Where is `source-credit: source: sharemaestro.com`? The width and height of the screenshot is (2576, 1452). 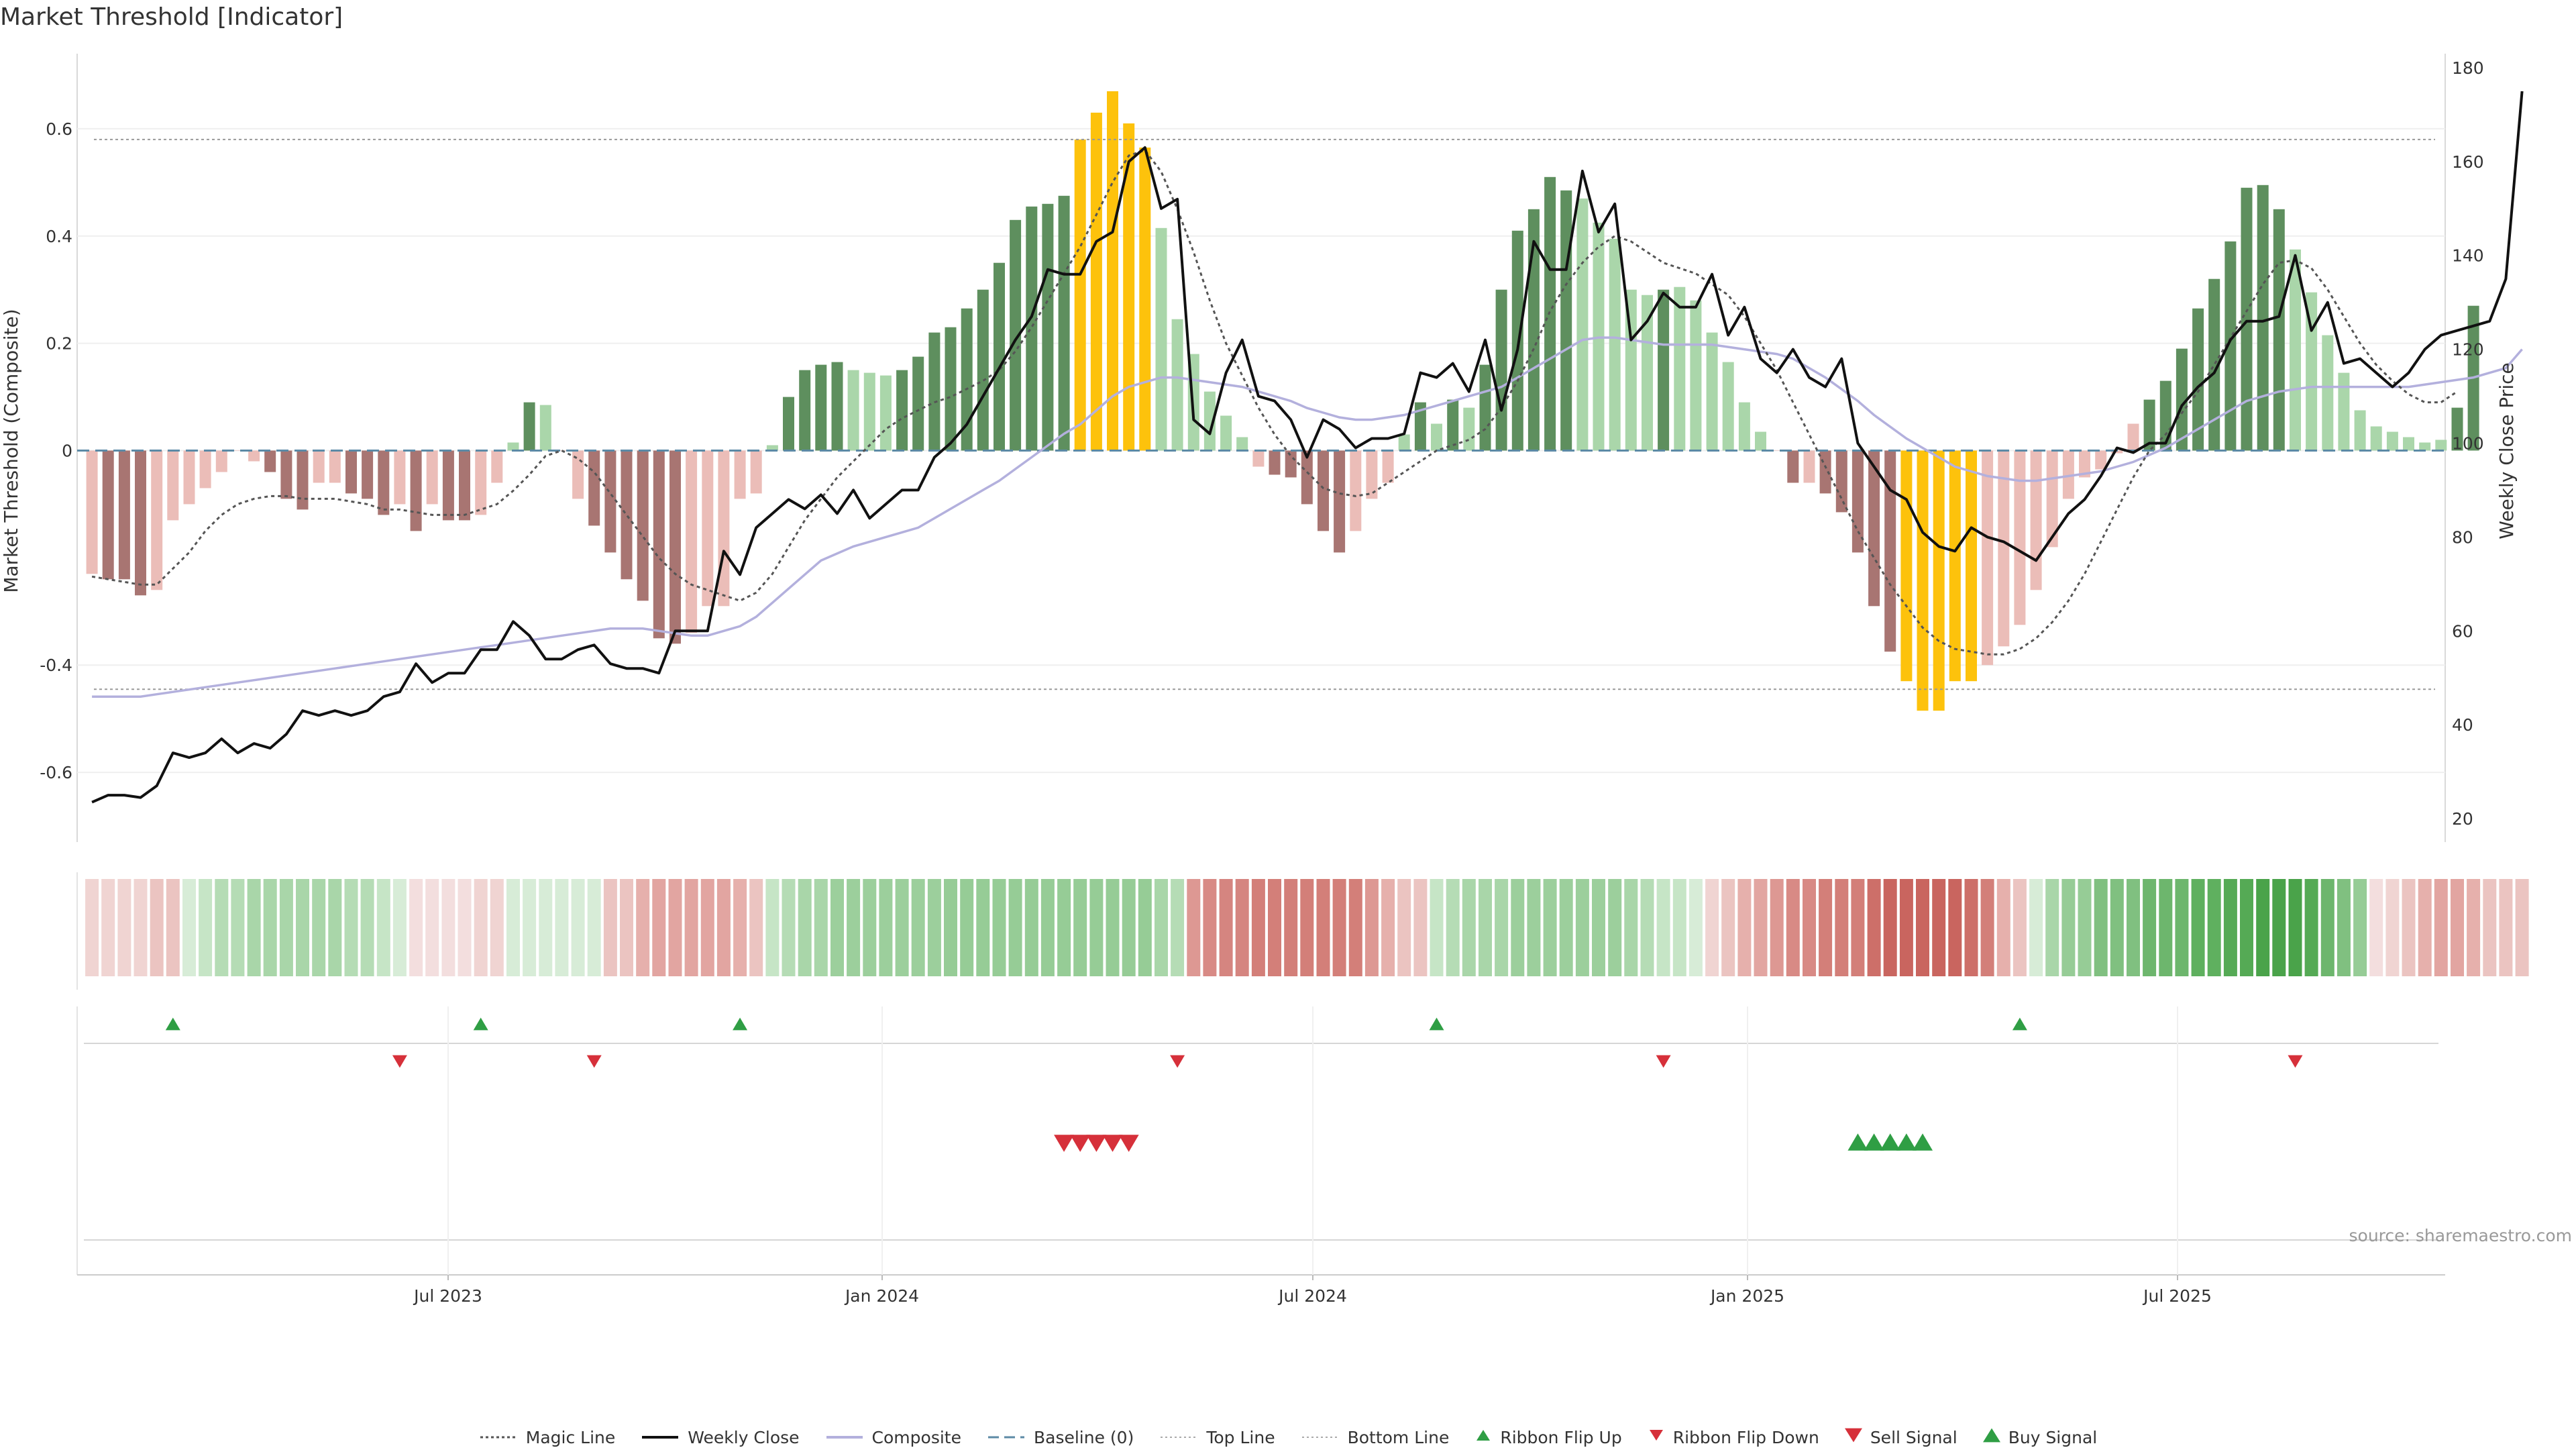
source-credit: source: sharemaestro.com is located at coordinates (2461, 1235).